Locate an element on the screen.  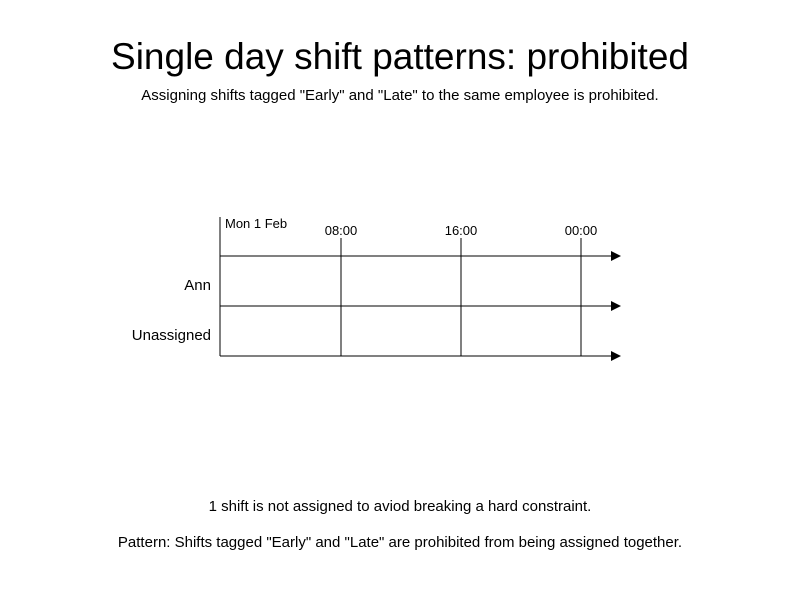
row-label-unassigned: Unassigned is located at coordinates (171, 335).